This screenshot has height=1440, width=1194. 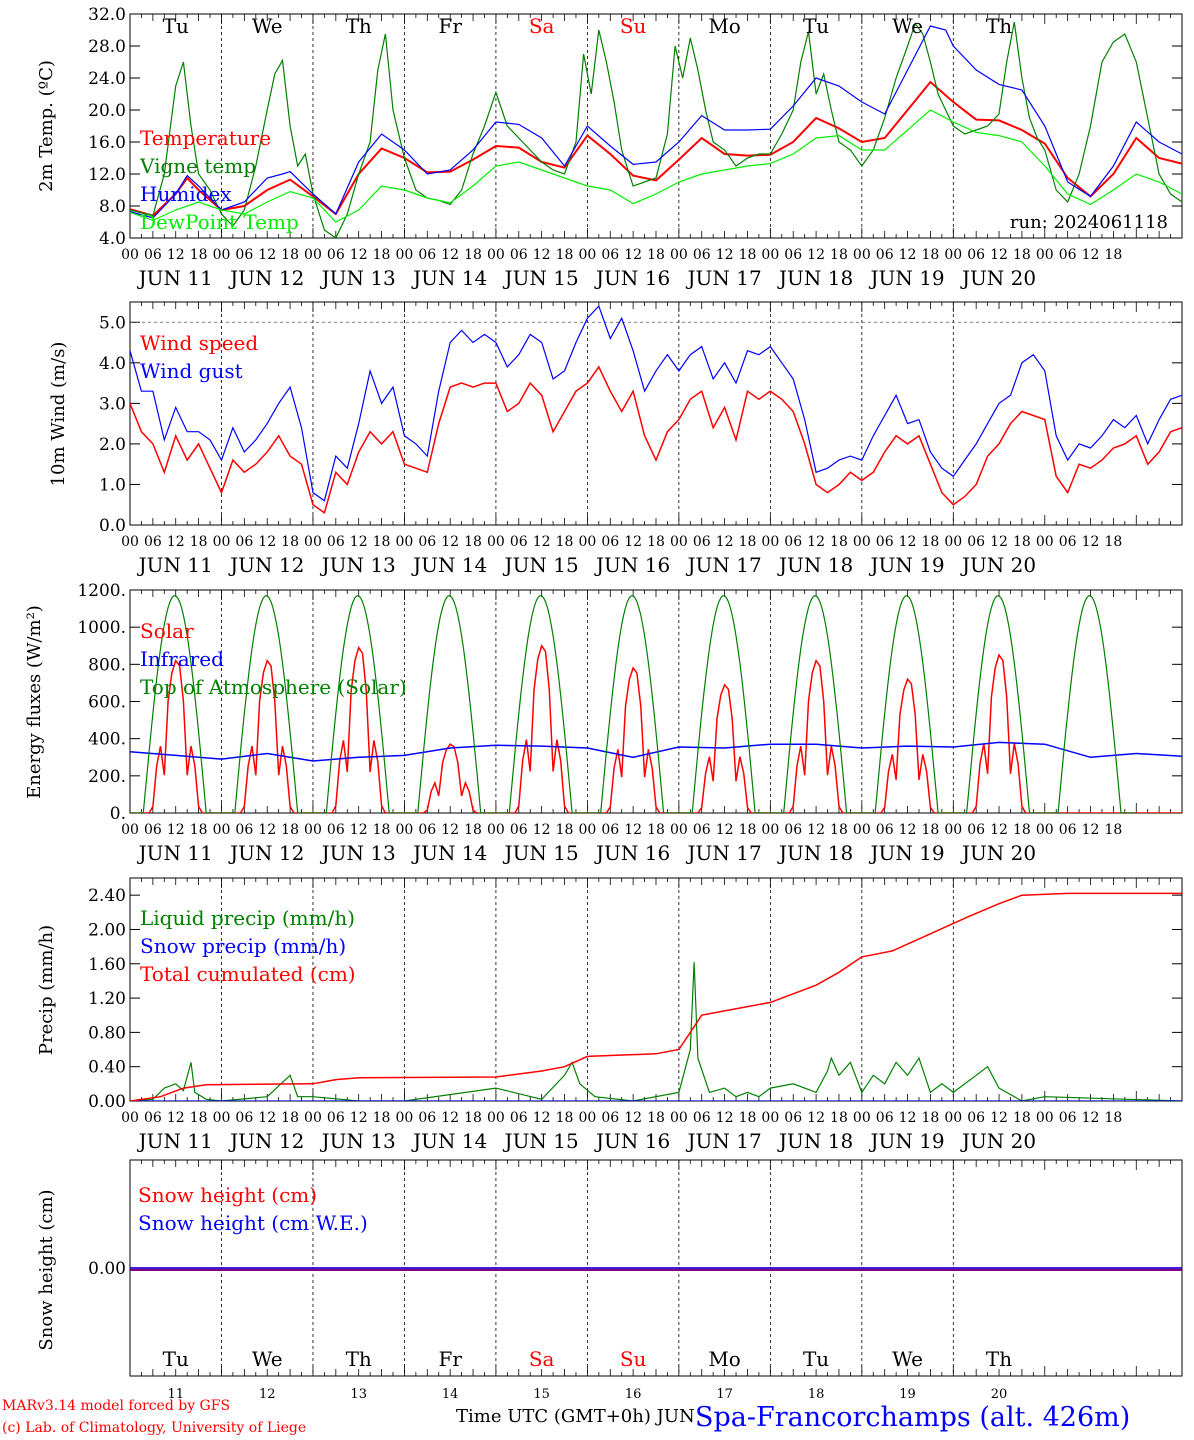 I want to click on legend-entry: Snow height (cm W.E.), so click(x=253, y=1223).